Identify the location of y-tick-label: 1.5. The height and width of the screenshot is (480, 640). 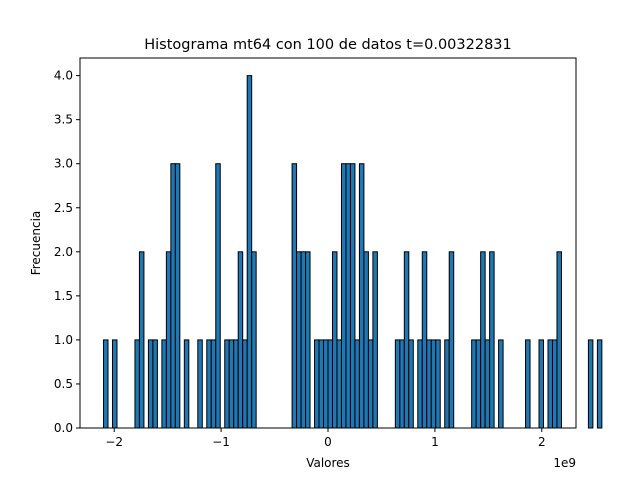
(63, 296).